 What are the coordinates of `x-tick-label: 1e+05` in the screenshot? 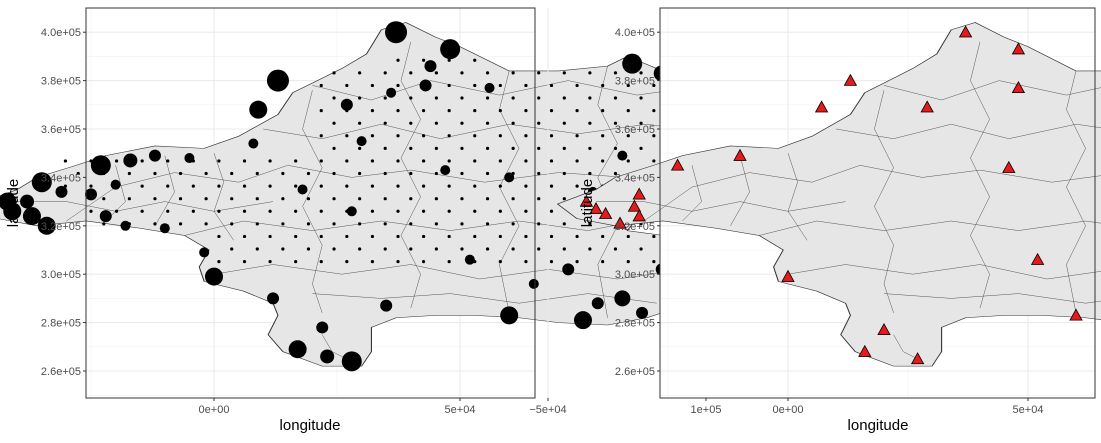 It's located at (706, 410).